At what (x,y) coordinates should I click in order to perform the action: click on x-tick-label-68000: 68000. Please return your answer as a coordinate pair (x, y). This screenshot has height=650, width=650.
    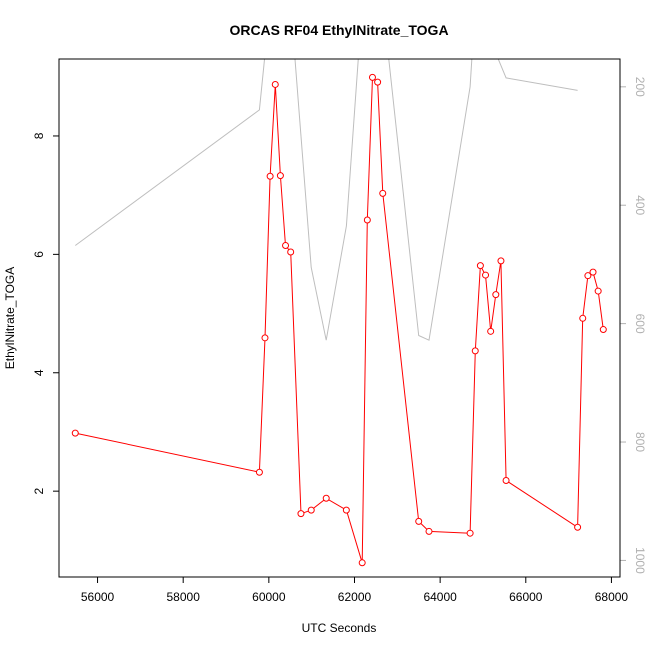
    Looking at the image, I should click on (612, 597).